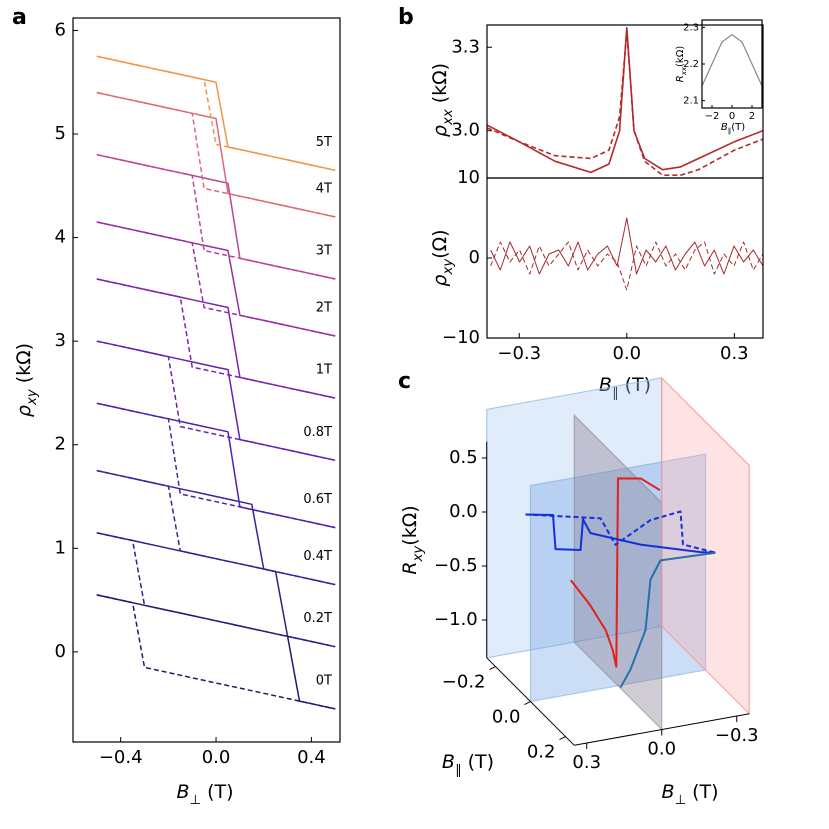 The image size is (829, 829). What do you see at coordinates (691, 27) in the screenshot?
I see `y-tick-label: 2.3` at bounding box center [691, 27].